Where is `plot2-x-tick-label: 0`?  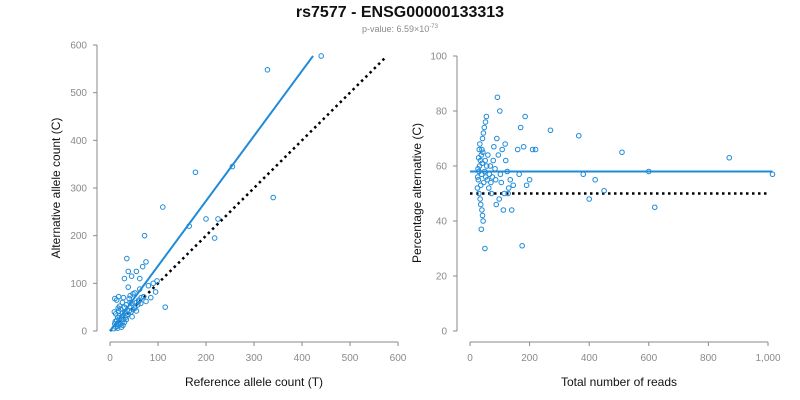
plot2-x-tick-label: 0 is located at coordinates (470, 358).